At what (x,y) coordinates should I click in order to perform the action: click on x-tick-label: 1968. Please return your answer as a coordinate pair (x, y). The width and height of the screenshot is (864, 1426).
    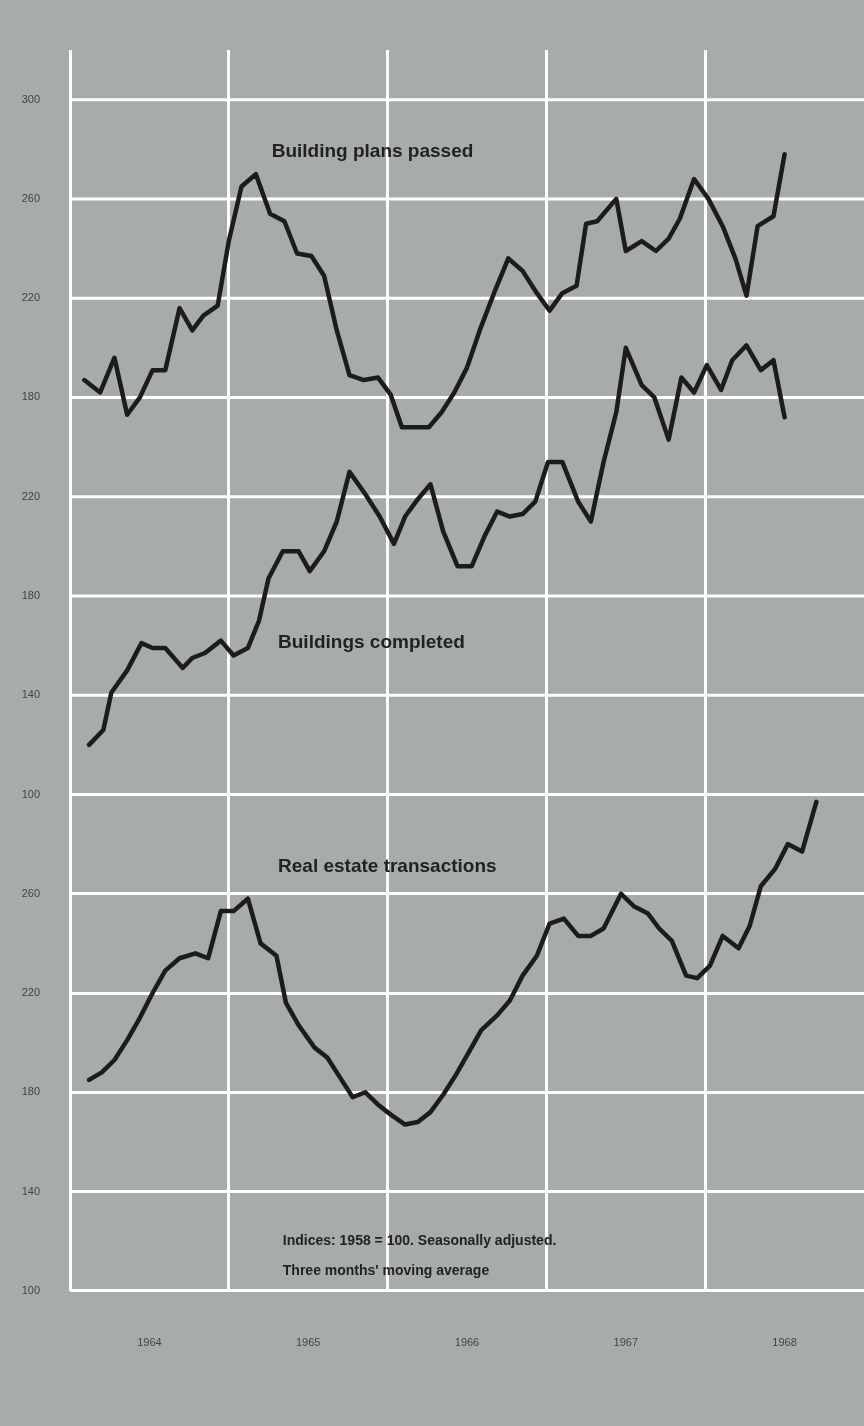
    Looking at the image, I should click on (784, 1342).